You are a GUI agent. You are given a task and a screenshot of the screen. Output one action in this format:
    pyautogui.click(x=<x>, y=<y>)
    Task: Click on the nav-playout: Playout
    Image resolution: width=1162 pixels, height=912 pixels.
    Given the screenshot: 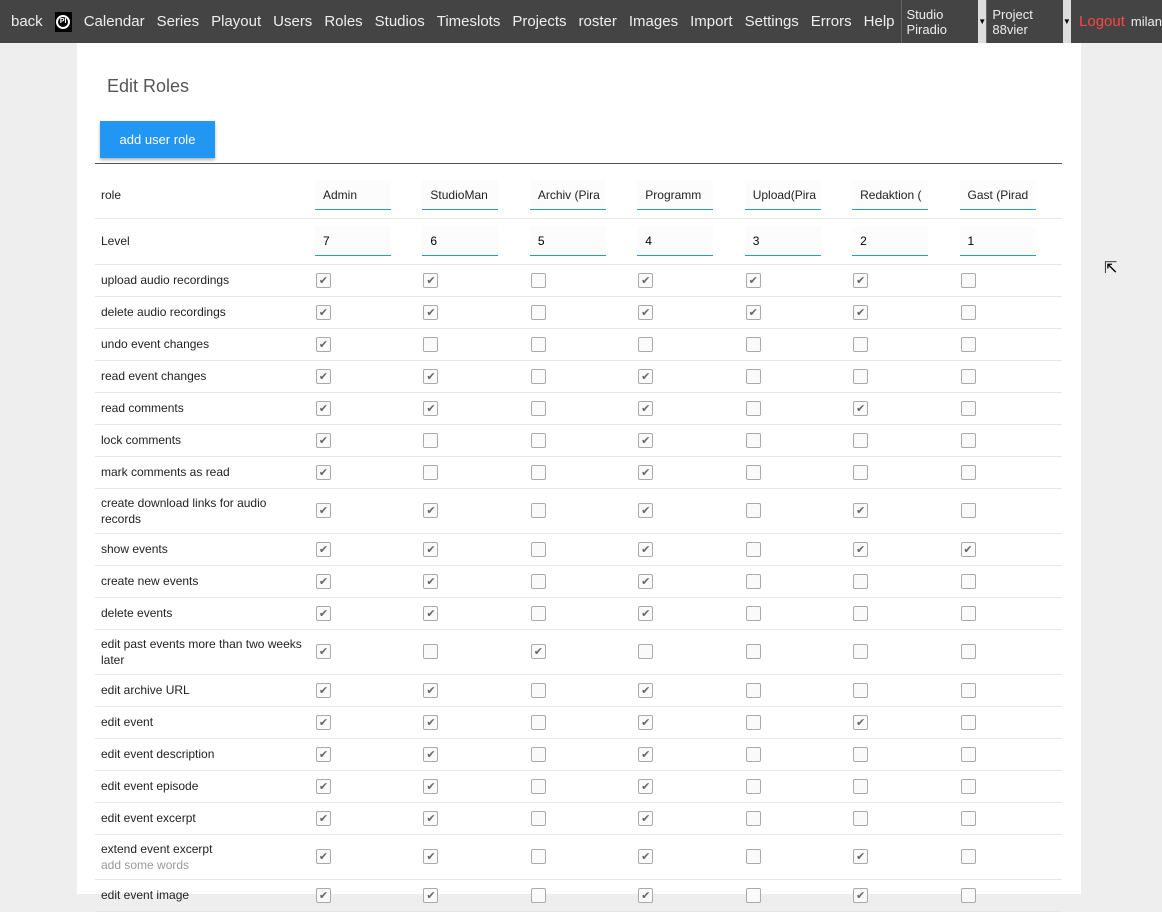 What is the action you would take?
    pyautogui.click(x=236, y=21)
    